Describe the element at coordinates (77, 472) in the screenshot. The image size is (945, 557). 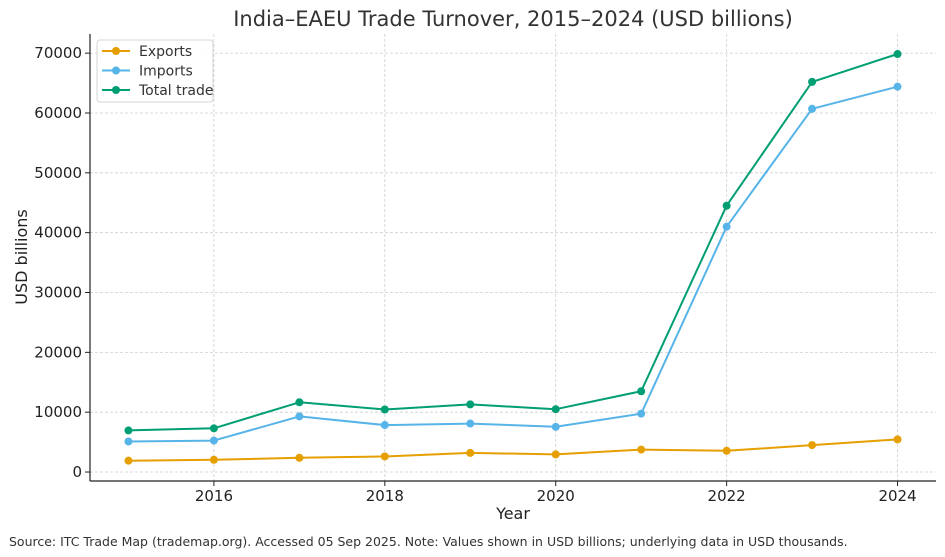
I see `y-tick-label: 0` at that location.